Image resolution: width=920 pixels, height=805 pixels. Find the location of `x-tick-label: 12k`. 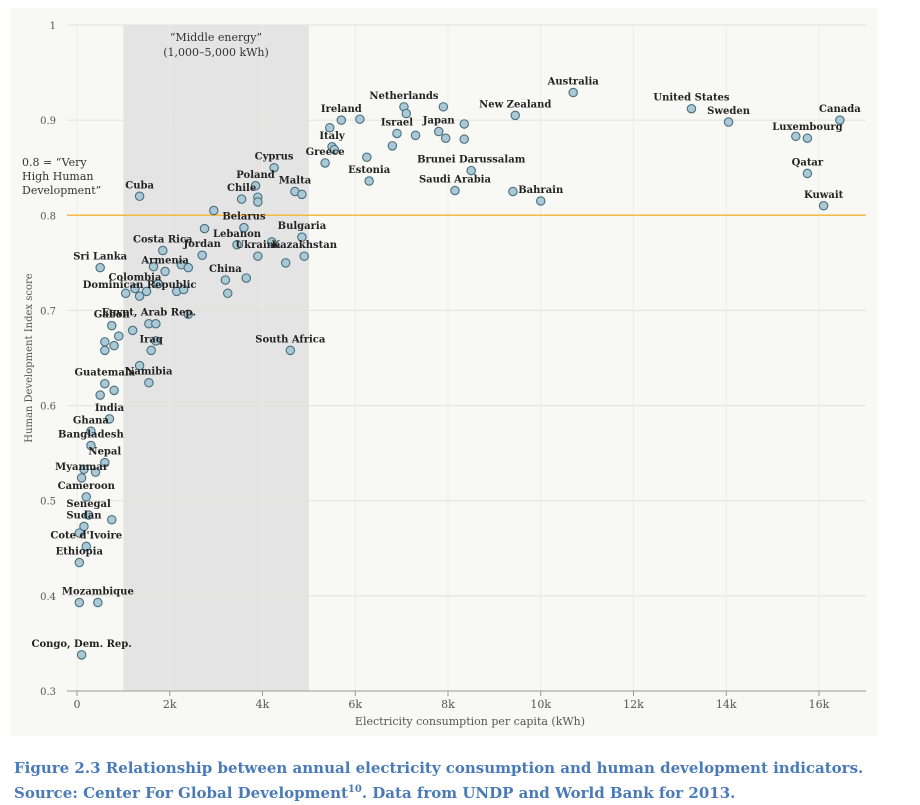

x-tick-label: 12k is located at coordinates (633, 704).